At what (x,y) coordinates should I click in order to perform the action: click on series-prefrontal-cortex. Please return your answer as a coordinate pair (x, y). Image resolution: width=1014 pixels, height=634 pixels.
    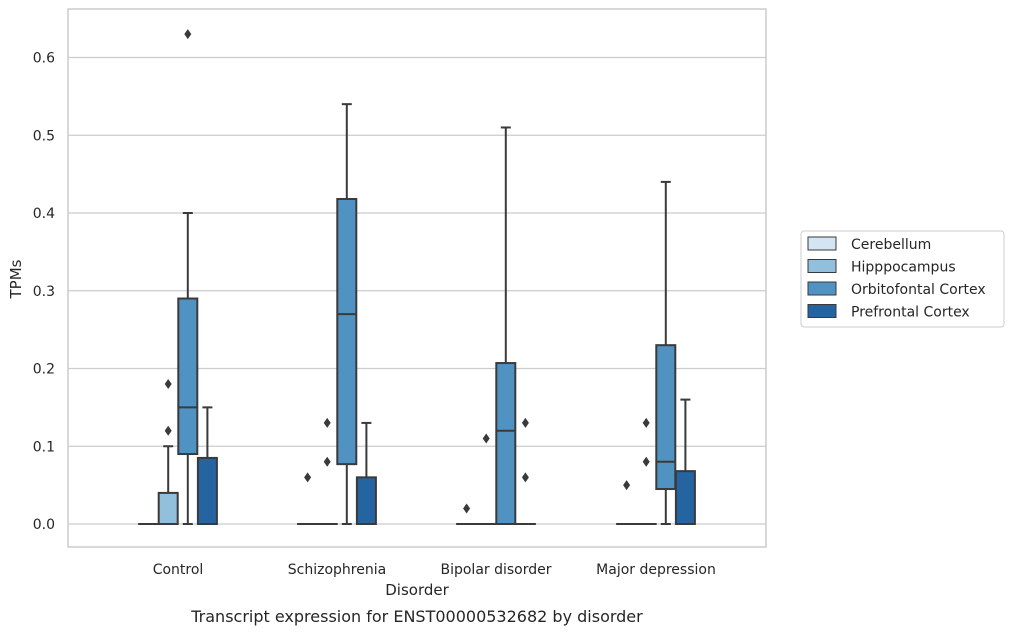
    Looking at the image, I should click on (446, 462).